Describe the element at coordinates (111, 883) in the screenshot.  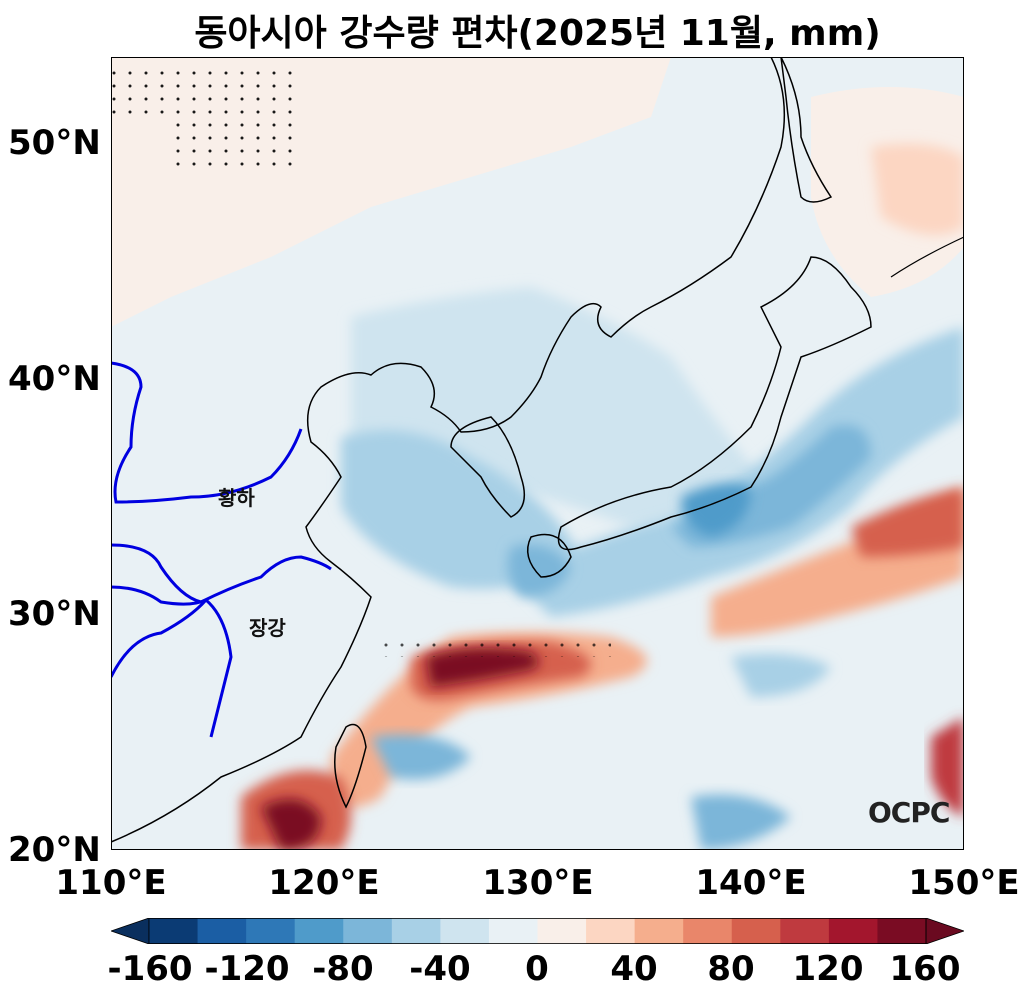
I see `lon-tick-label: 110°E` at that location.